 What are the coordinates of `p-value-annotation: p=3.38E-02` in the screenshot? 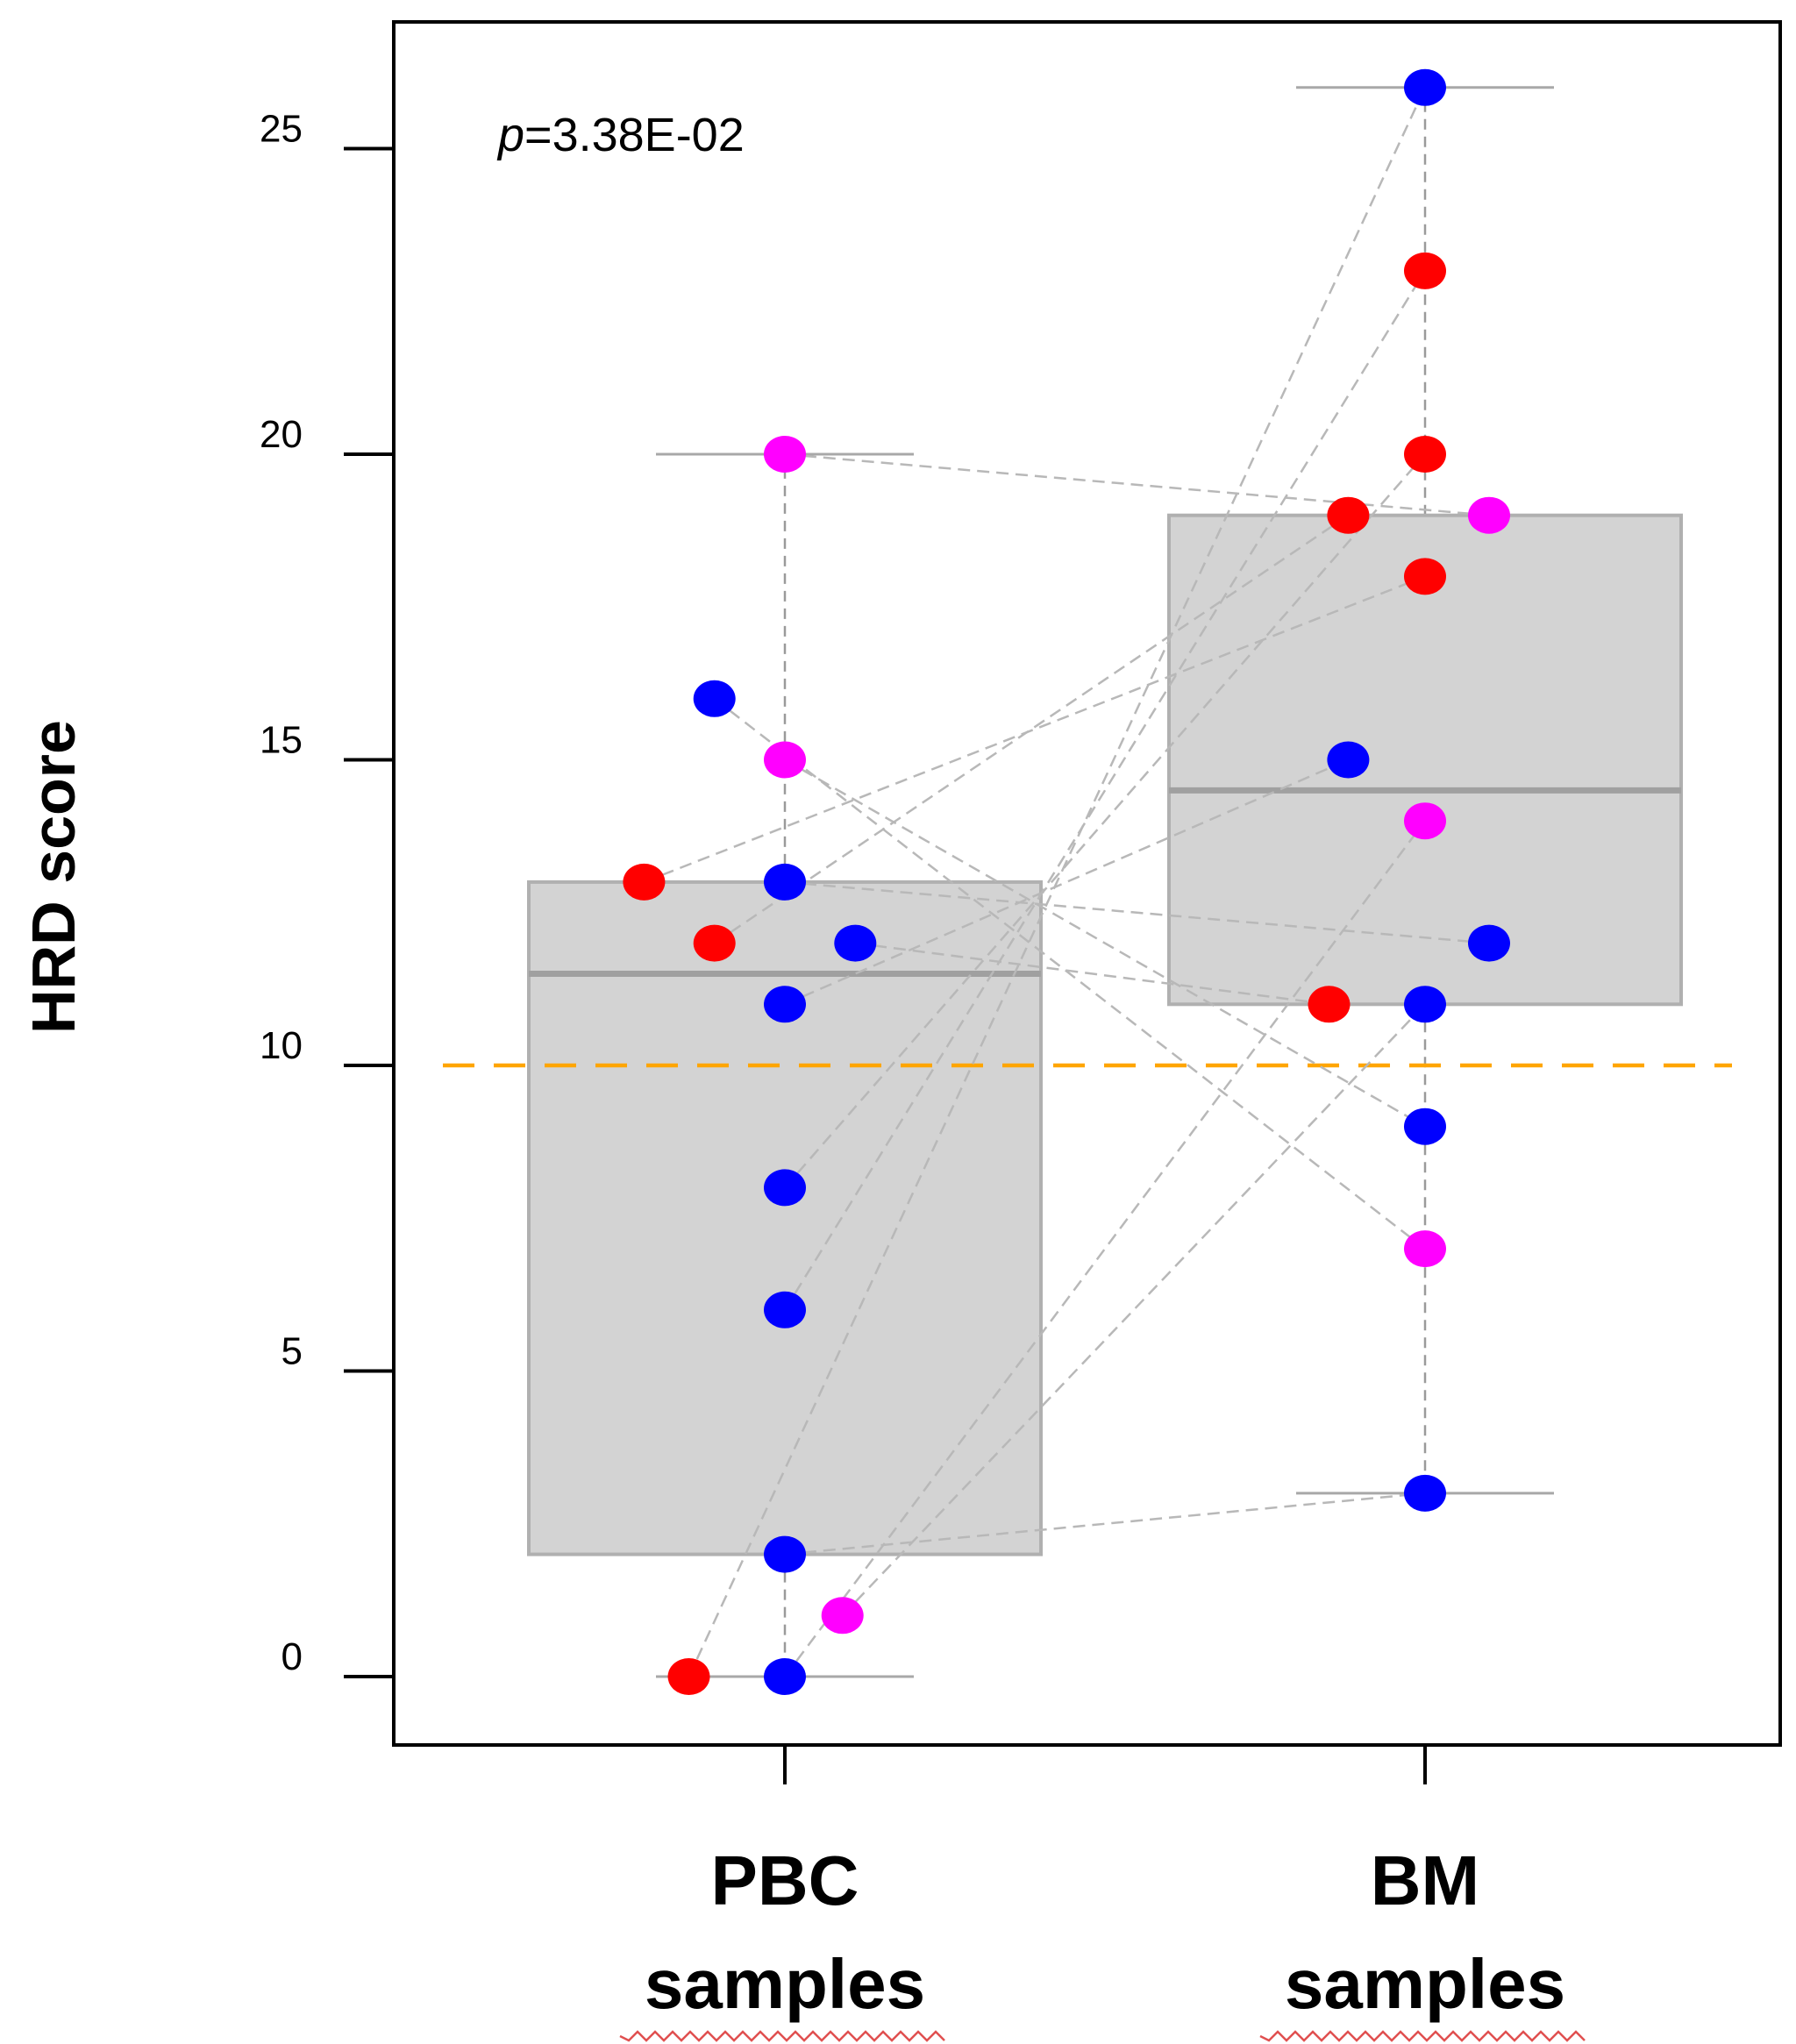 It's located at (620, 135).